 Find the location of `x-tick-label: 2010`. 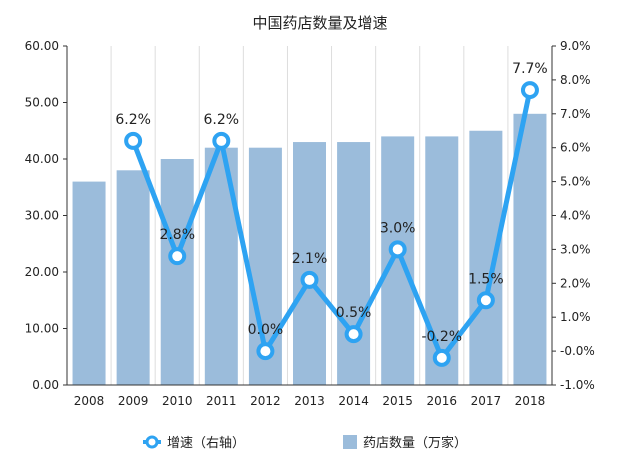

x-tick-label: 2010 is located at coordinates (177, 401).